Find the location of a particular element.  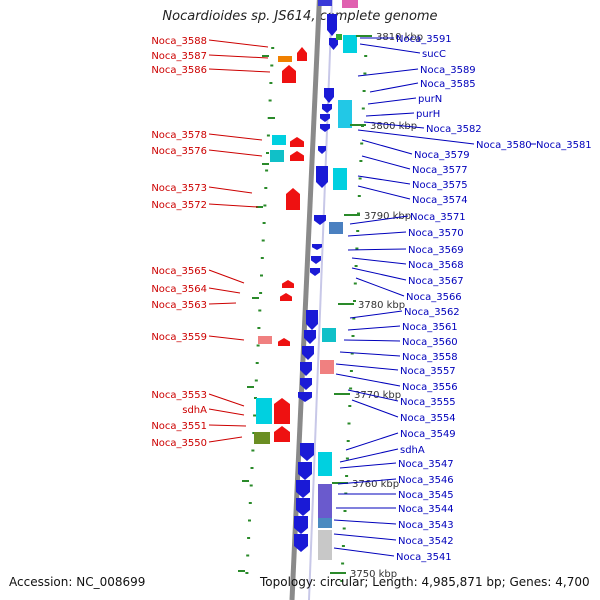

right-gene-label: Noca_3581 is located at coordinates (564, 145).